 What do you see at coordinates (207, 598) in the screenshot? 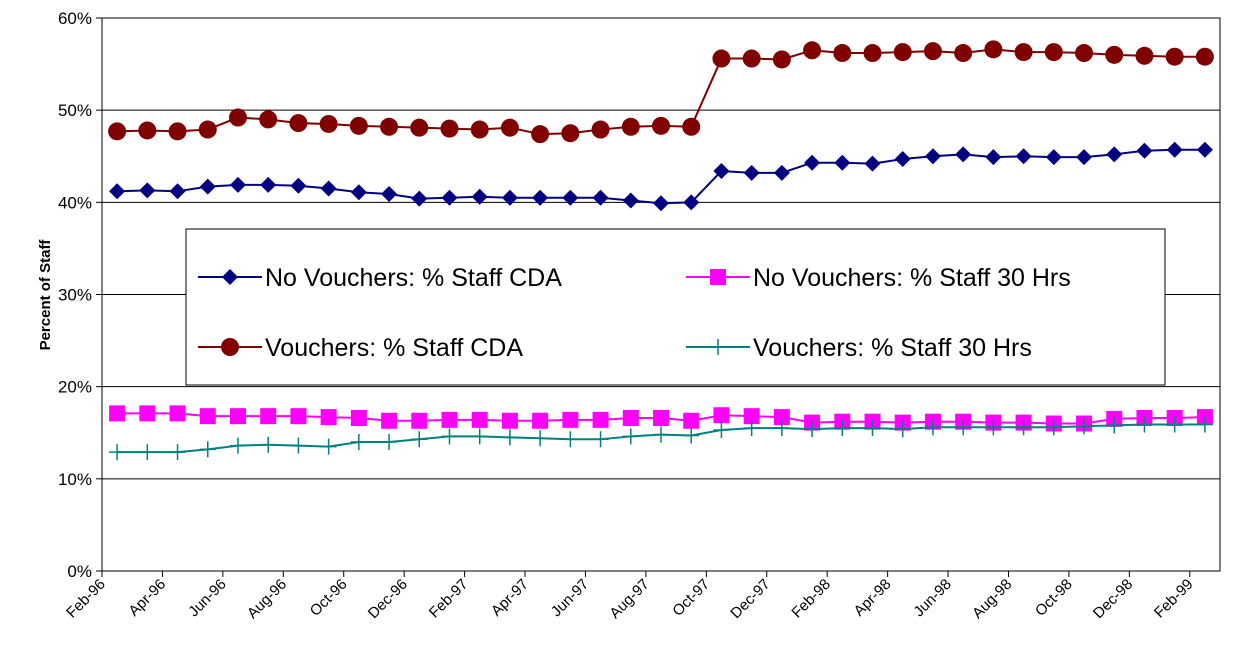
I see `x-tick-label: Jun-96` at bounding box center [207, 598].